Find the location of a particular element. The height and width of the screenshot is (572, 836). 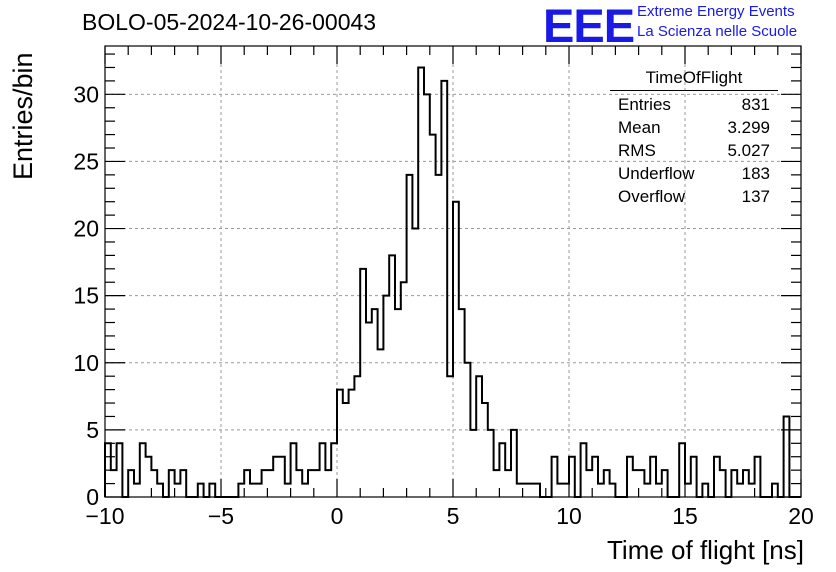

stats-row-overflow: Overflow 137 is located at coordinates (694, 196).